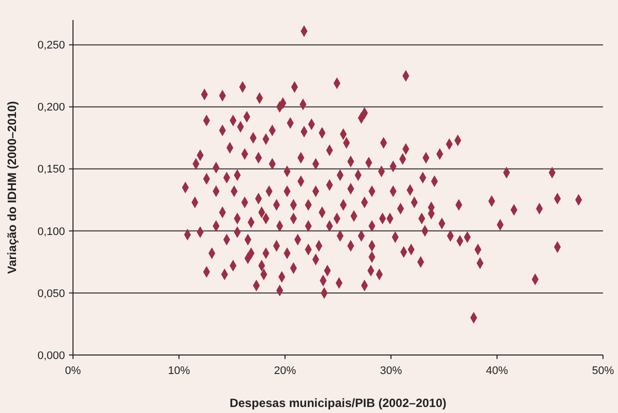  Describe the element at coordinates (603, 371) in the screenshot. I see `x-tick-label: 50%` at that location.